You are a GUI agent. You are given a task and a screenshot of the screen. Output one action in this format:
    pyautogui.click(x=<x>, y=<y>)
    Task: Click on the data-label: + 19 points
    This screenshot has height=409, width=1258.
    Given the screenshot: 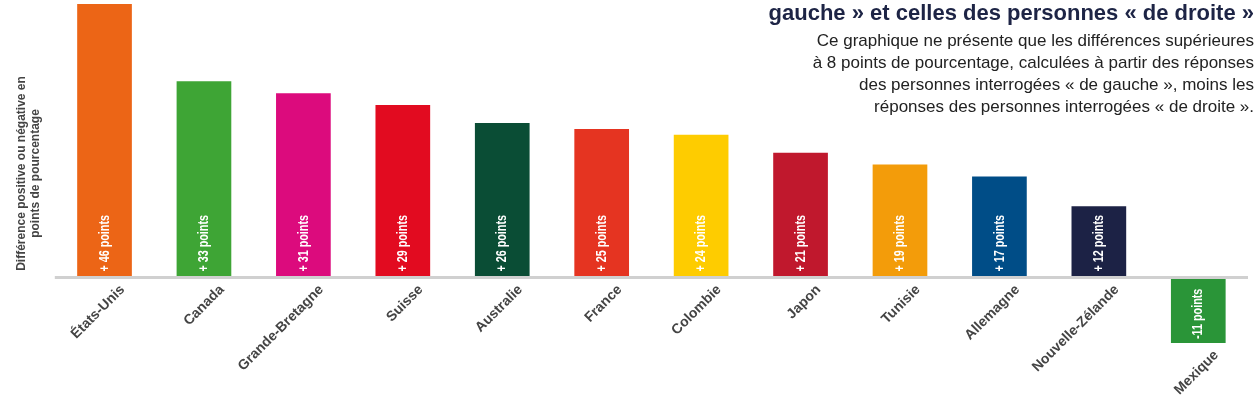 What is the action you would take?
    pyautogui.click(x=899, y=243)
    